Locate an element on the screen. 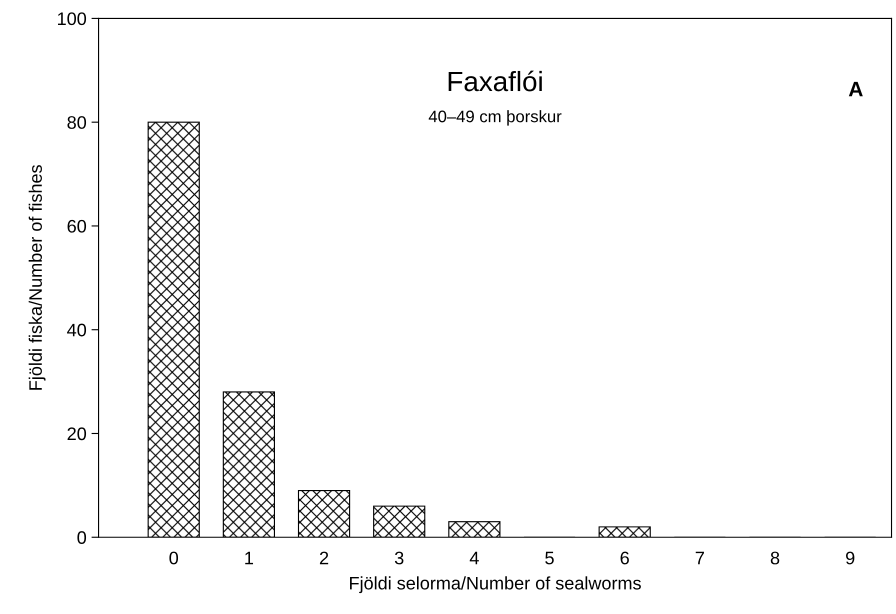  x-tick-label: 8 is located at coordinates (775, 558).